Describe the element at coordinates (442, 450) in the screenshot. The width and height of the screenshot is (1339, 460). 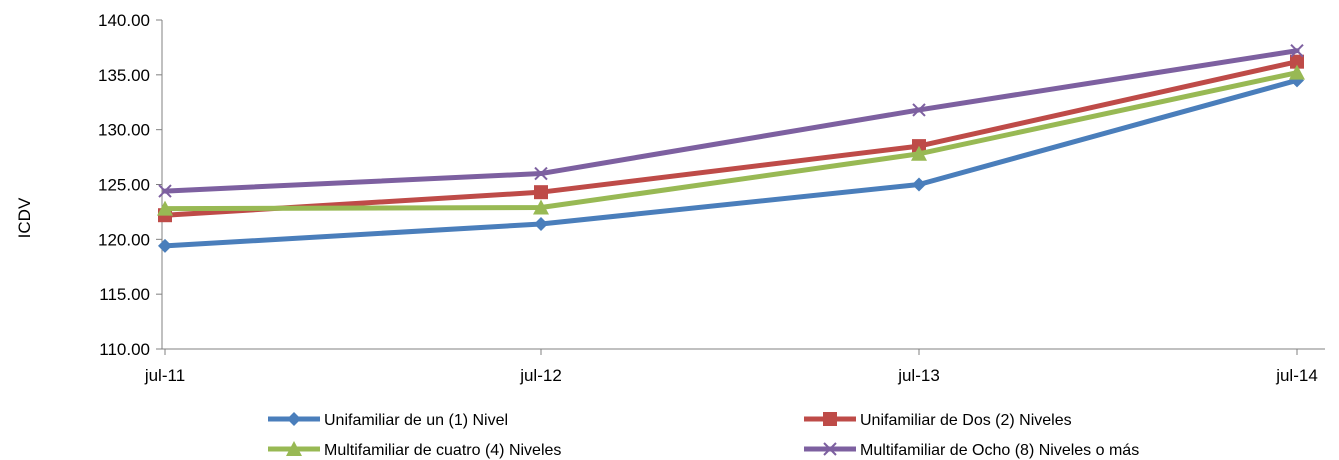
I see `legend-label: Multifamiliar de cuatro (4) Niveles` at that location.